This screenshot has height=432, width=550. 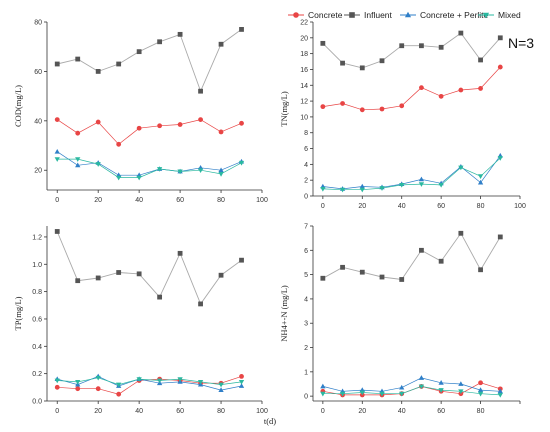 What do you see at coordinates (378, 15) in the screenshot?
I see `legend-label: Influent` at bounding box center [378, 15].